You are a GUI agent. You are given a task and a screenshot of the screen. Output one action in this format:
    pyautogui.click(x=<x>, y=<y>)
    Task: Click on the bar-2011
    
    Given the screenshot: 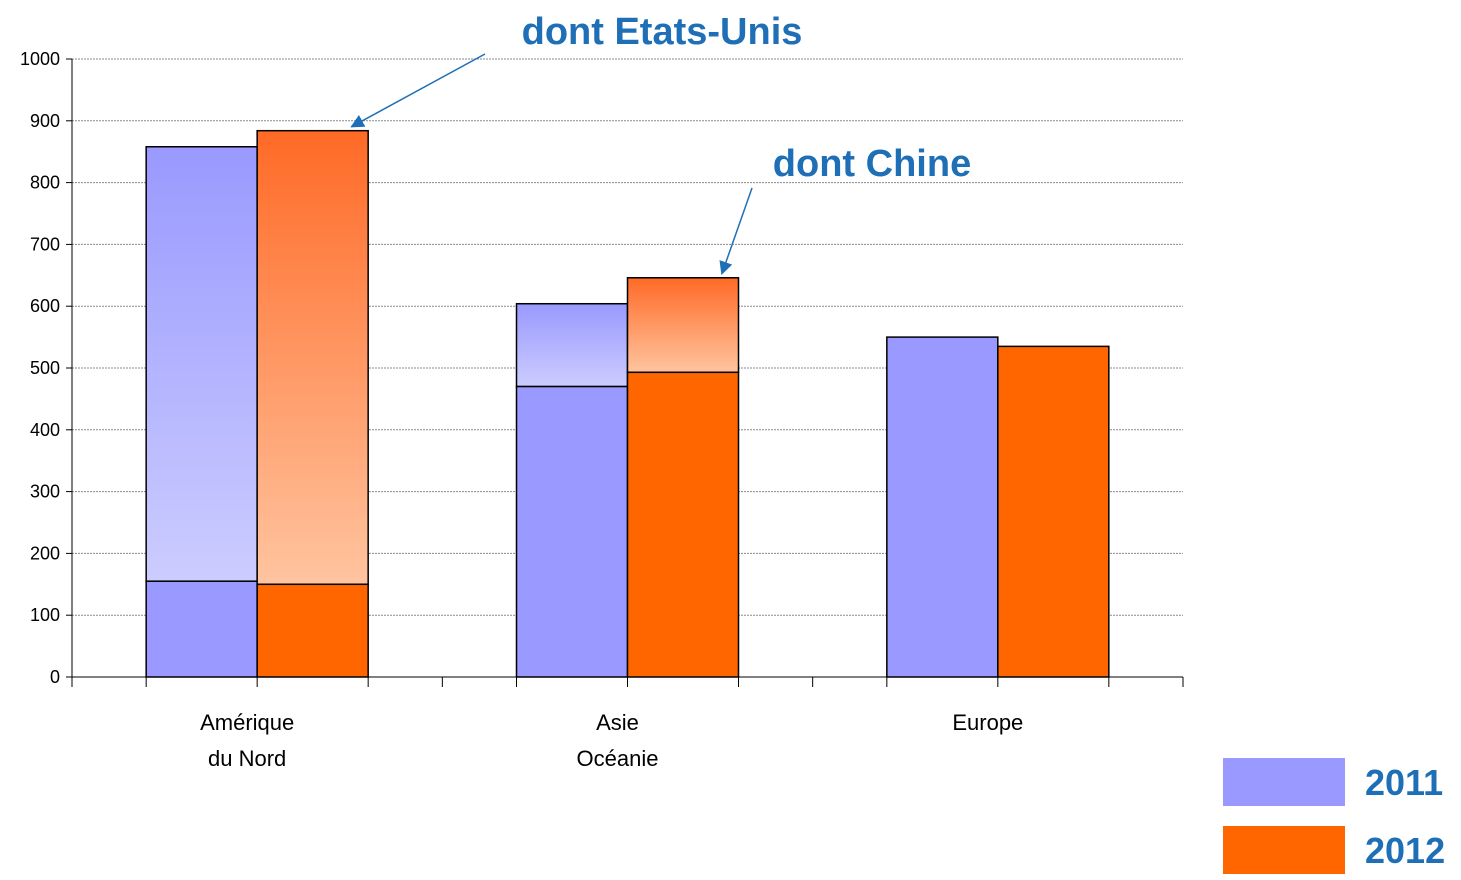 What is the action you would take?
    pyautogui.click(x=942, y=507)
    